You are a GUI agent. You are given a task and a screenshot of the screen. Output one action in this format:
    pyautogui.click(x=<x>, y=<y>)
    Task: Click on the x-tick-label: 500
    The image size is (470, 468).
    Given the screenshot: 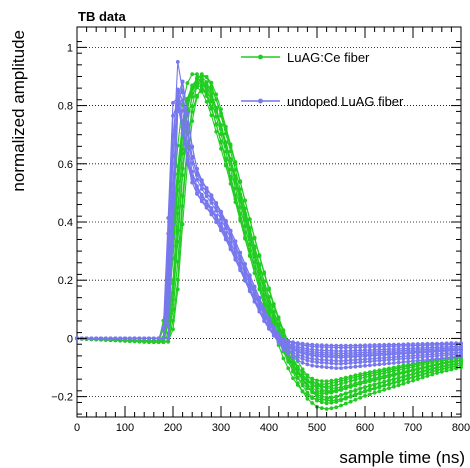 What is the action you would take?
    pyautogui.click(x=317, y=428)
    